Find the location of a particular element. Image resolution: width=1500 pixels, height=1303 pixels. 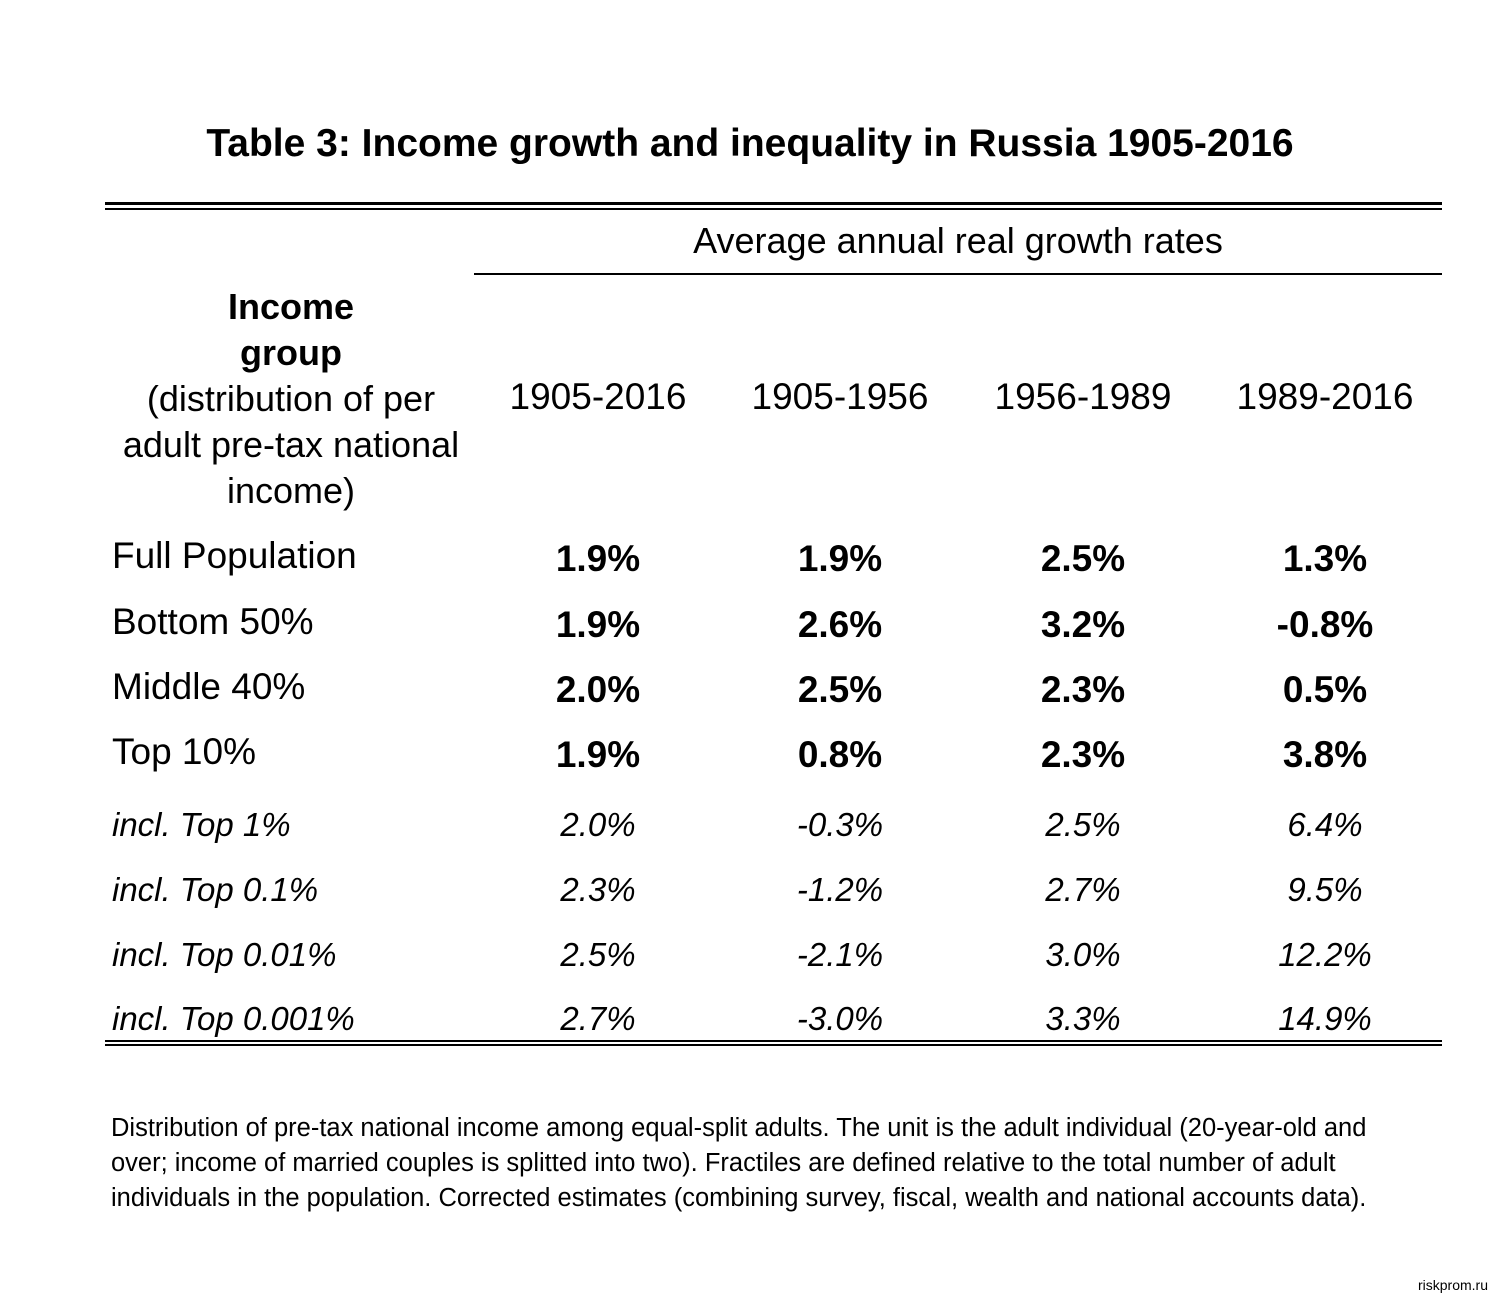

row-label: incl. Top 0.1% is located at coordinates (215, 889).